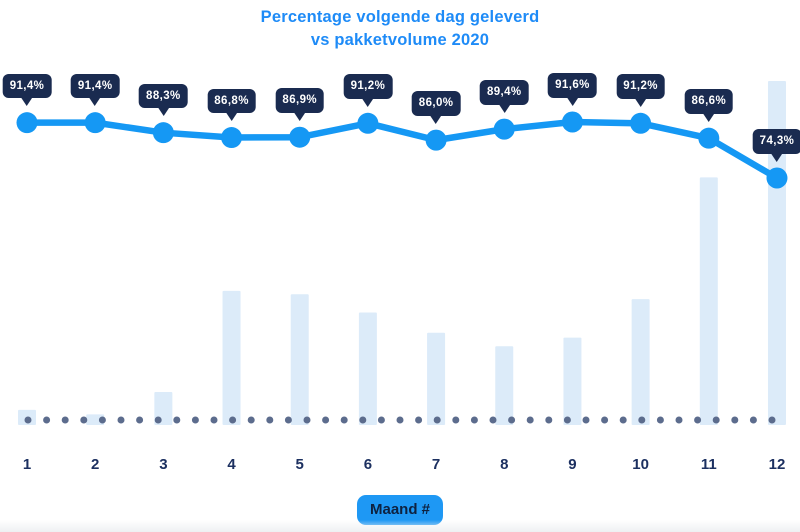 The height and width of the screenshot is (532, 800). What do you see at coordinates (300, 100) in the screenshot?
I see `value-label-badge: 86,9%` at bounding box center [300, 100].